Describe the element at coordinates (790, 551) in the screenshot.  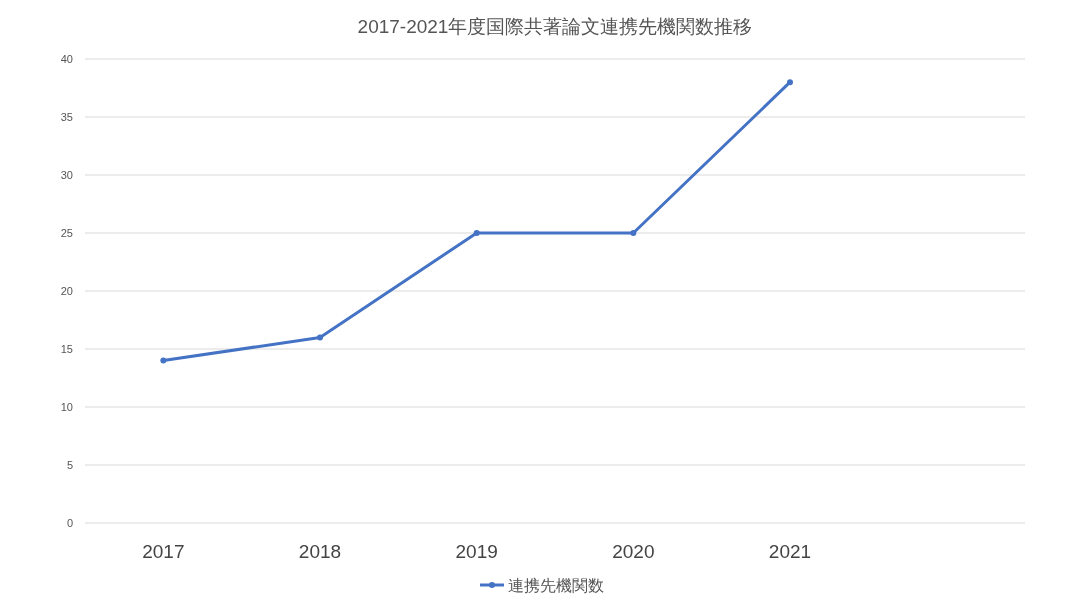
I see `x-tick-label: 2021` at that location.